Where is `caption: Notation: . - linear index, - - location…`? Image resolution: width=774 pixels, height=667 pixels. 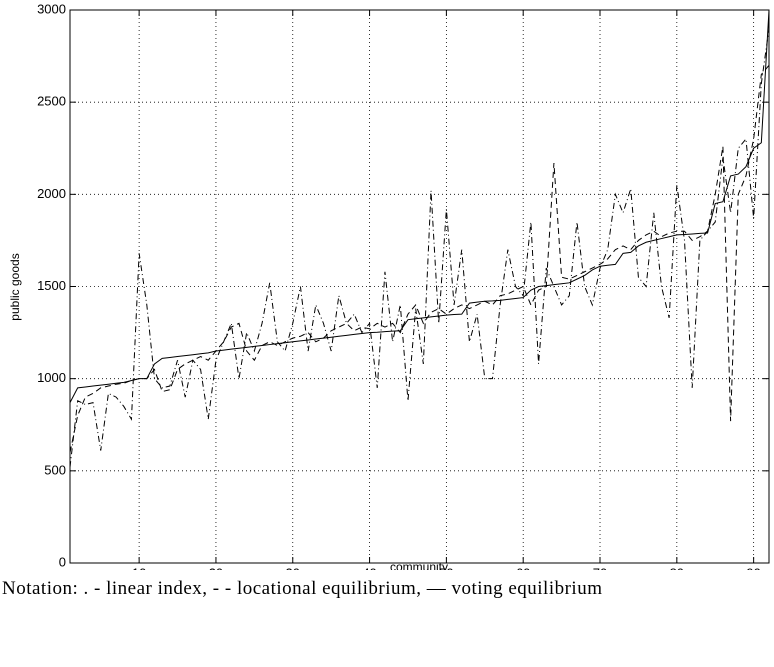 caption: Notation: . - linear index, - - location… is located at coordinates (302, 588).